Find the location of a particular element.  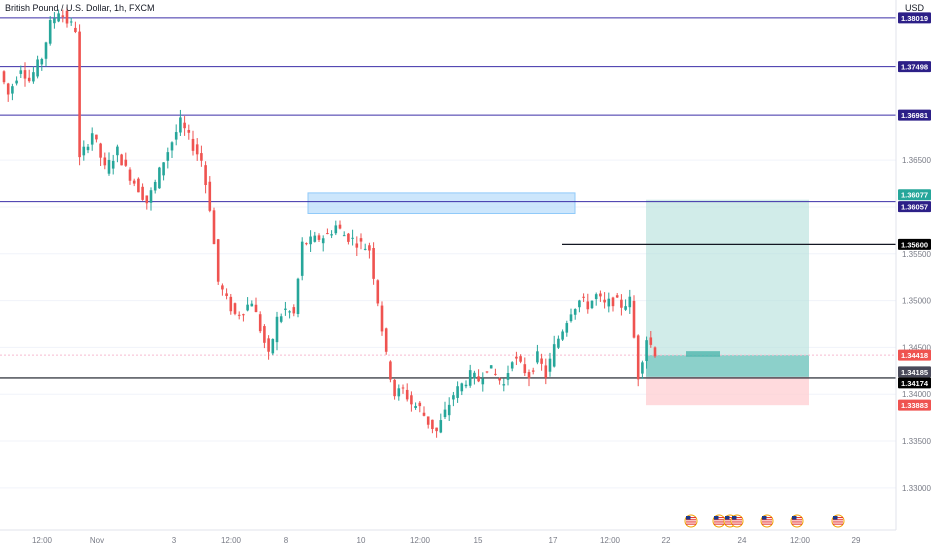

x-tick-label: 29 is located at coordinates (856, 540).